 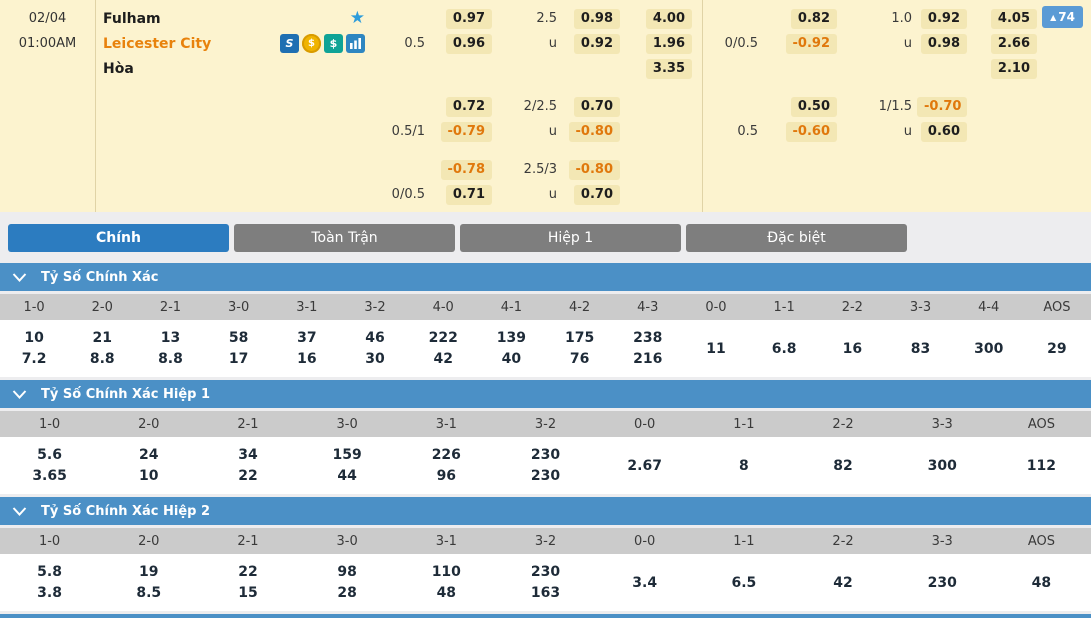 What do you see at coordinates (468, 18) in the screenshot?
I see `handicap-odds: 0.97` at bounding box center [468, 18].